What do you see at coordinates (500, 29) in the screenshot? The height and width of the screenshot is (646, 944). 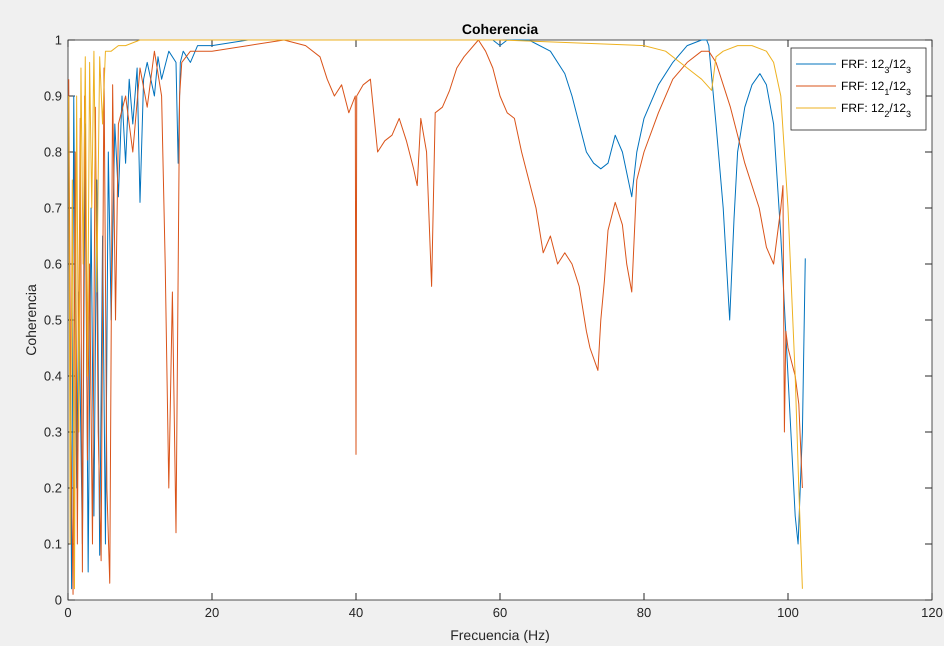 I see `chart-title: Coherencia` at bounding box center [500, 29].